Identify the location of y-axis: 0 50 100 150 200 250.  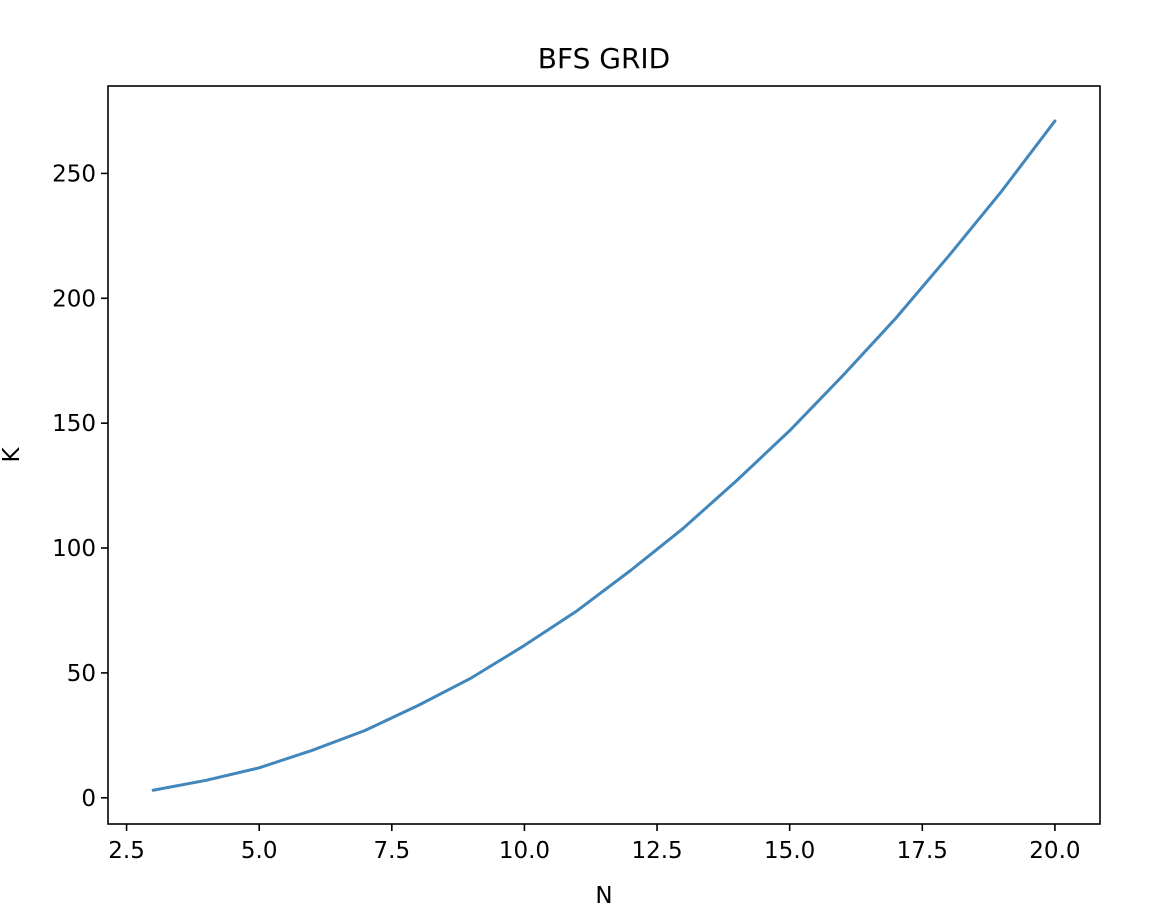
(80, 486).